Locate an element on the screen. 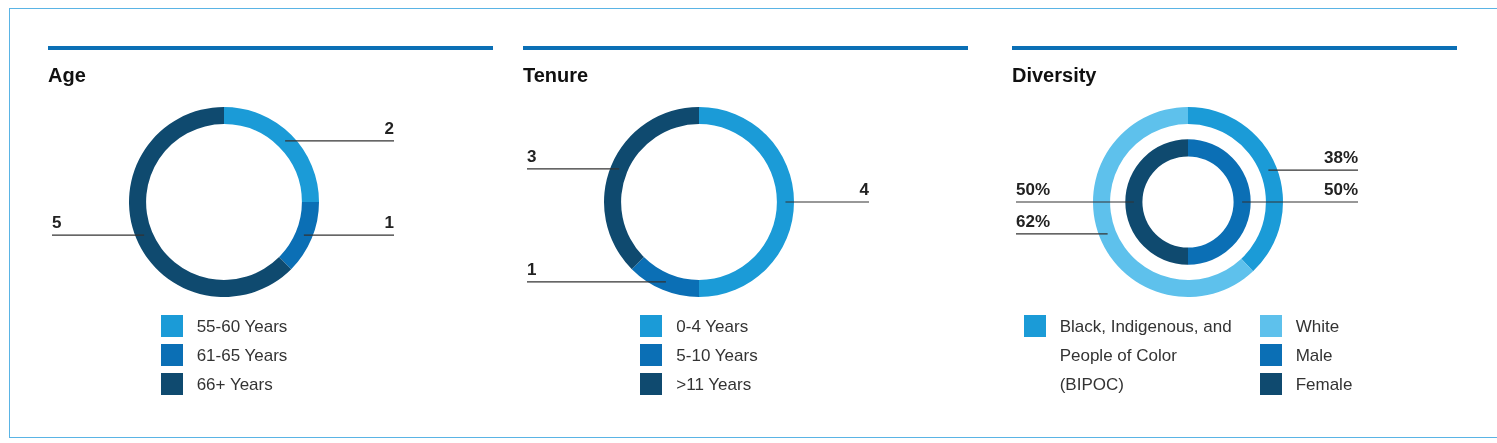 Image resolution: width=1497 pixels, height=443 pixels. data-label: 5 is located at coordinates (57, 223).